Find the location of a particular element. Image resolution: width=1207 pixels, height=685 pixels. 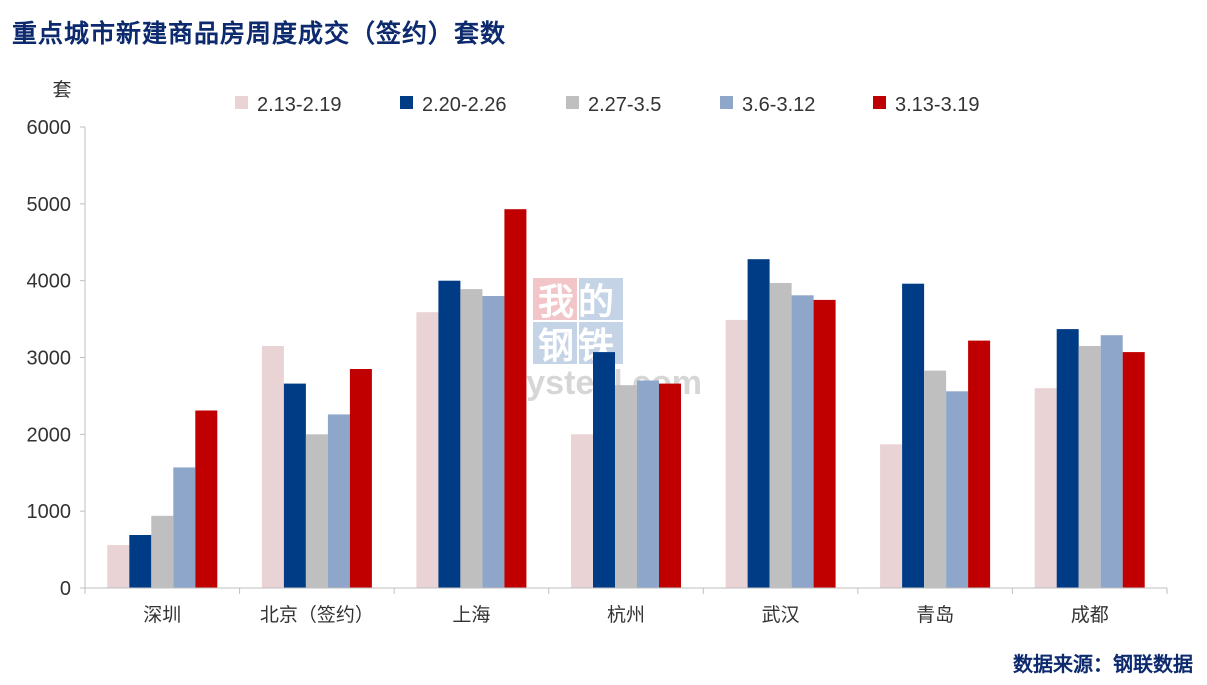

x-category-label: 深圳 is located at coordinates (162, 615).